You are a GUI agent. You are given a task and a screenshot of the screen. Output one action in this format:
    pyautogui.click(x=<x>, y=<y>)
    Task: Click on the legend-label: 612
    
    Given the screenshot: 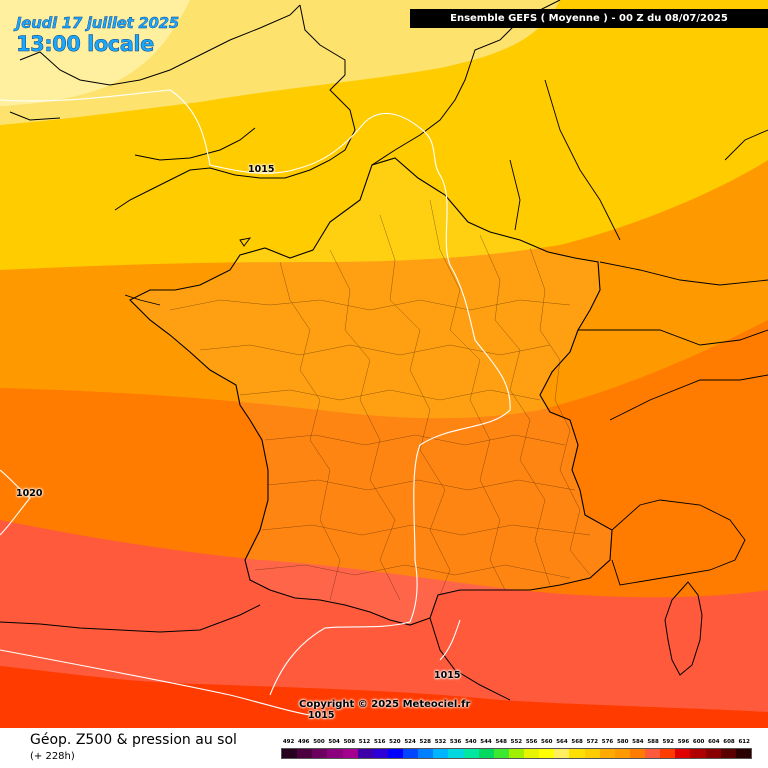 What is the action you would take?
    pyautogui.click(x=744, y=742)
    